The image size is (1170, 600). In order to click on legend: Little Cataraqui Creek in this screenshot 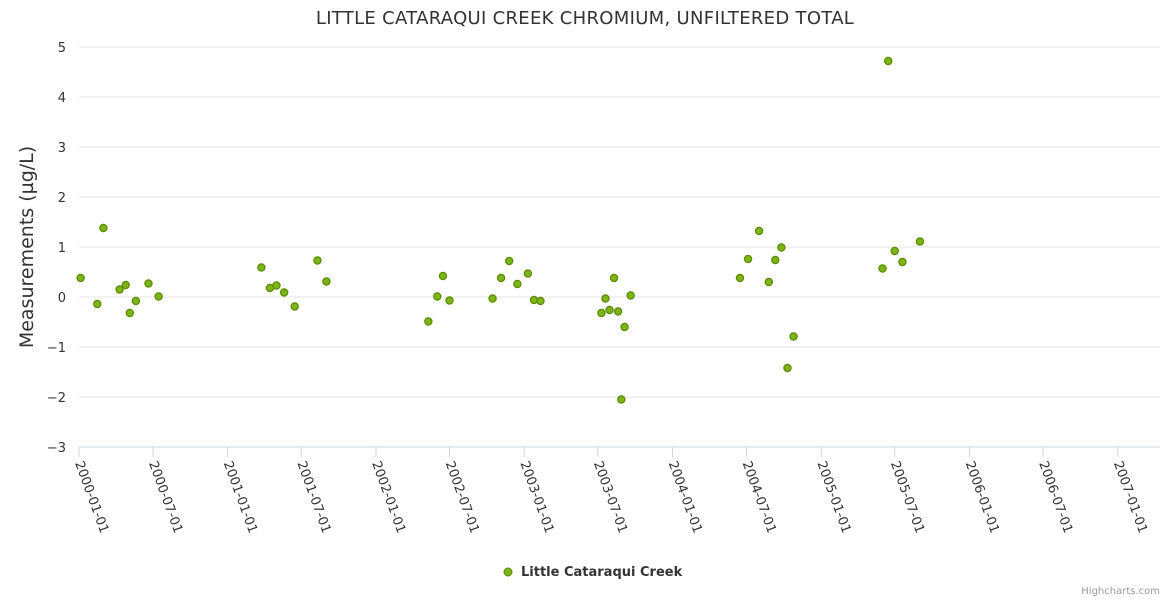, I will do `click(593, 572)`.